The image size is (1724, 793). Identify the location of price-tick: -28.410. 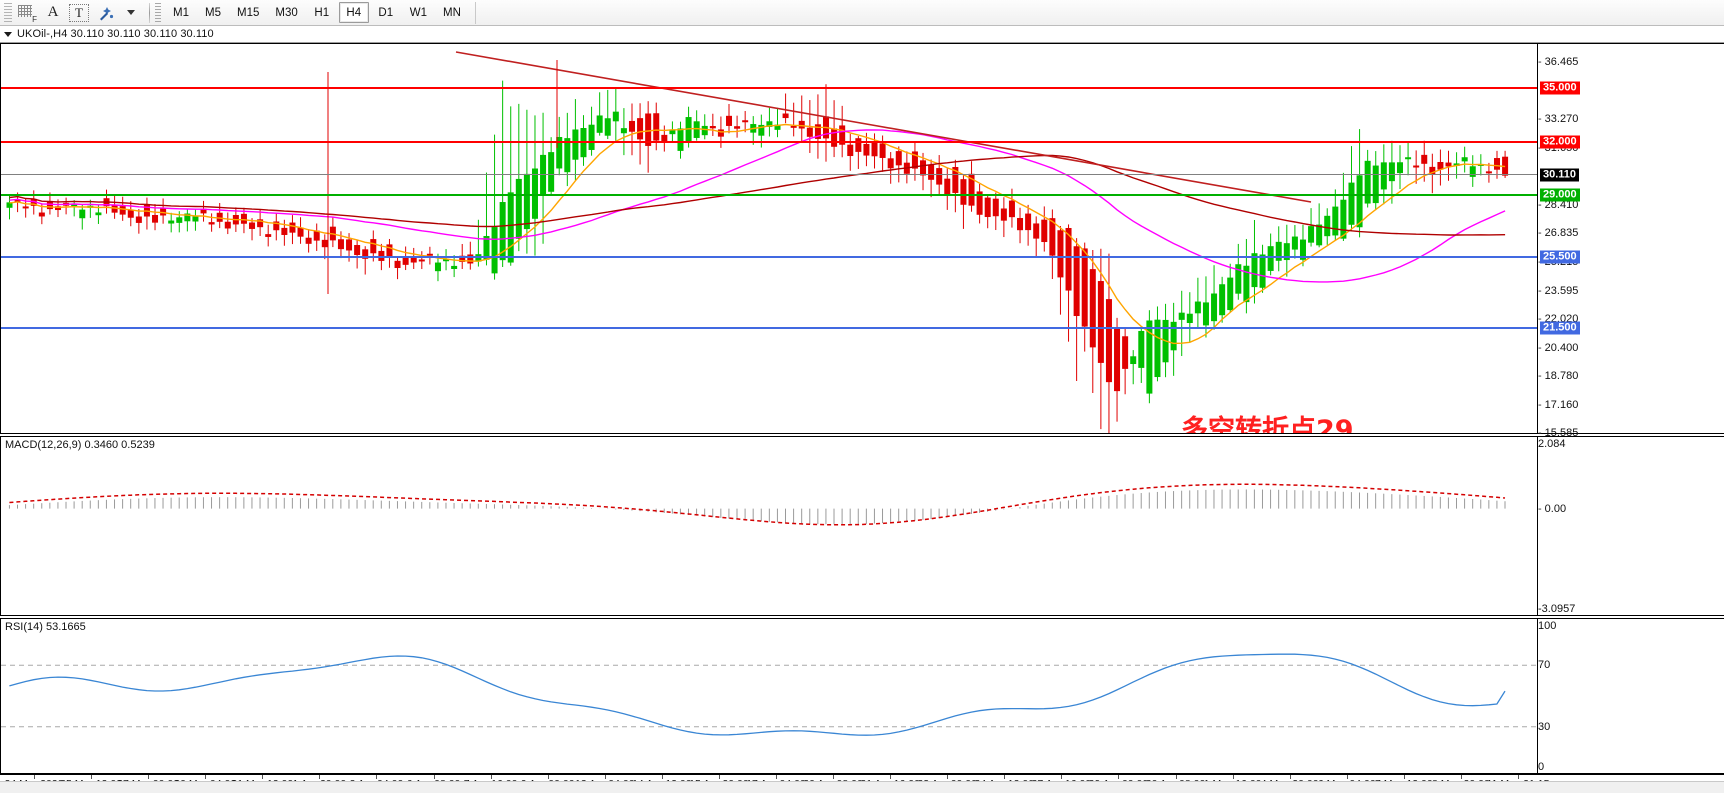
(1558, 205).